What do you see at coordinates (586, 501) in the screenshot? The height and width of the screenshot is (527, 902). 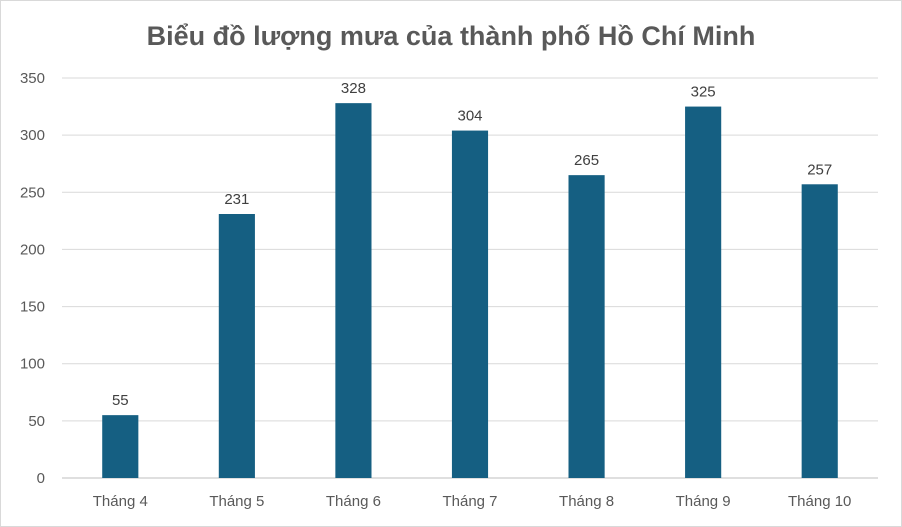 I see `x-tick-label: Tháng 8` at bounding box center [586, 501].